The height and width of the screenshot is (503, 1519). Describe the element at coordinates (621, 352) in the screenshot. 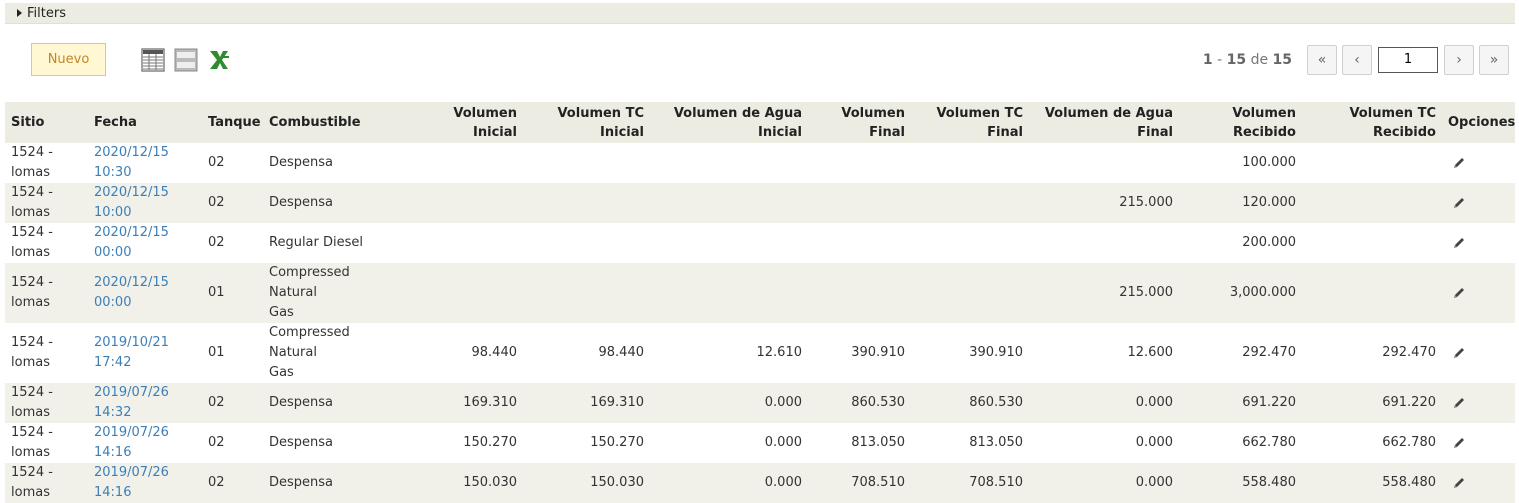

I see `cell-volumen-tc-inicial: 98.440` at that location.